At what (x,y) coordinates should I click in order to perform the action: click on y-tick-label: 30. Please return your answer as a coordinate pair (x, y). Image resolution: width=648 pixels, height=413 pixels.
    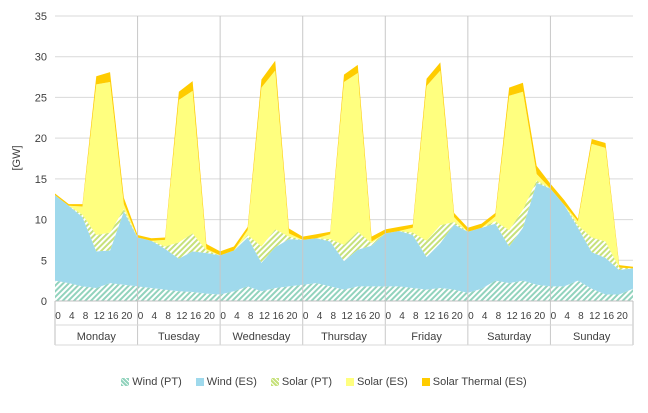
    Looking at the image, I should click on (41, 58).